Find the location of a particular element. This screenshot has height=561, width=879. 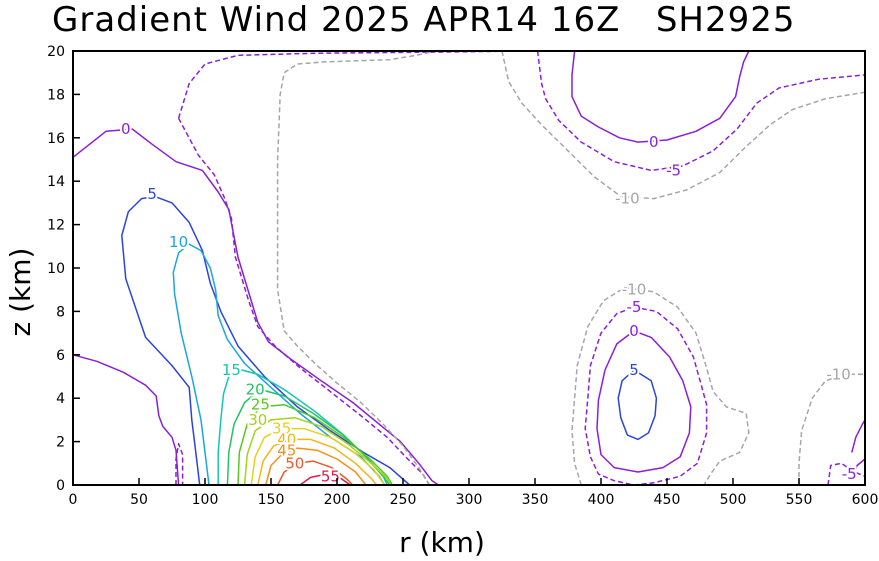

chart-title: Gradient Wind 2025 APR14 16Z SH2925 is located at coordinates (424, 20).